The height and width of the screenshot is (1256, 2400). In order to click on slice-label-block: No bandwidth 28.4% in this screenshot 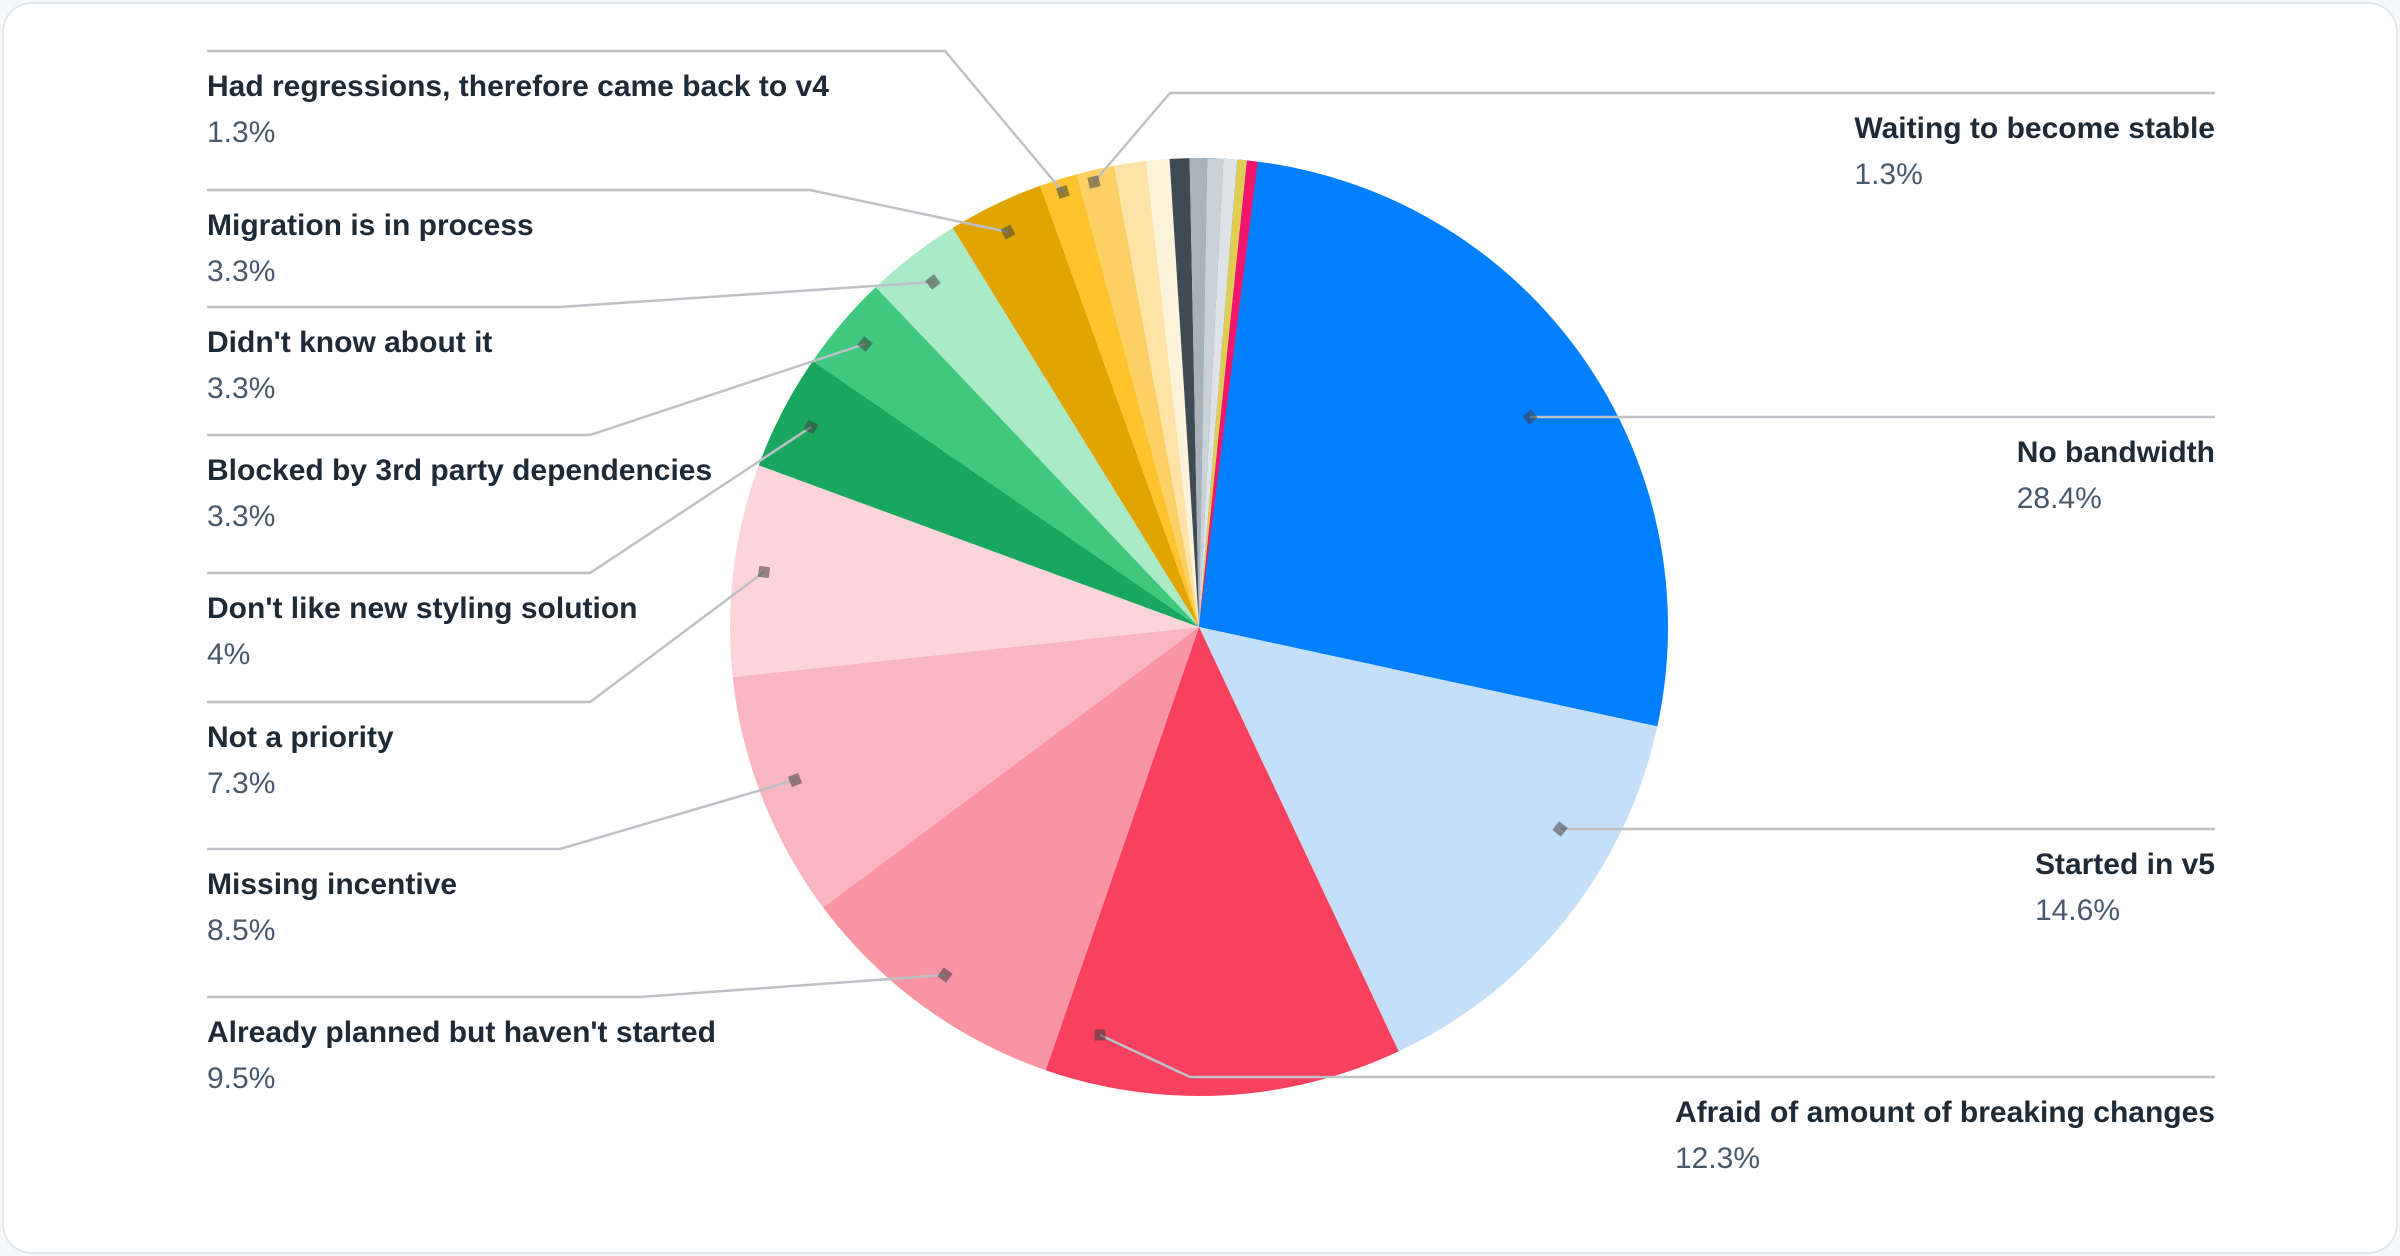, I will do `click(2116, 476)`.